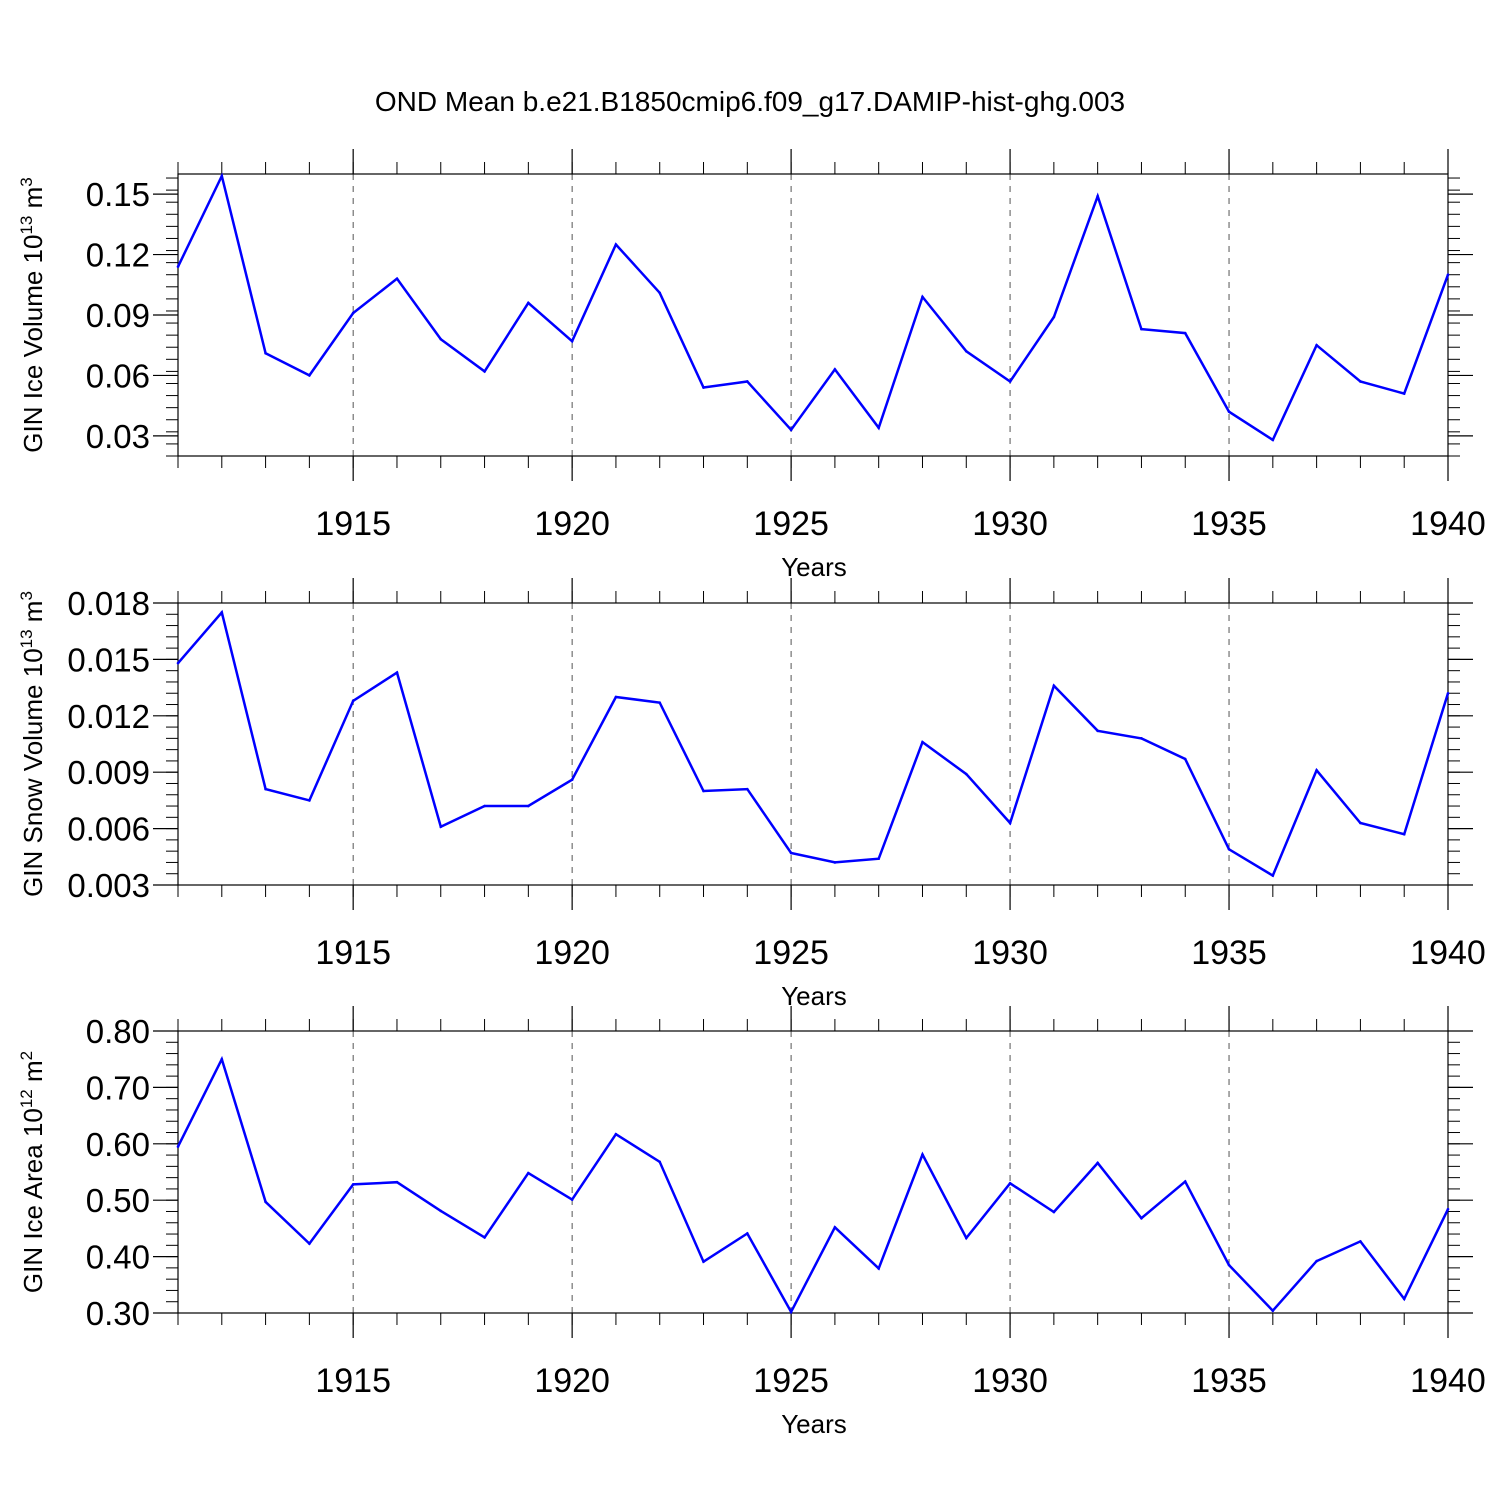 This screenshot has height=1500, width=1500. Describe the element at coordinates (108, 716) in the screenshot. I see `y-tick-label: 0.012` at that location.